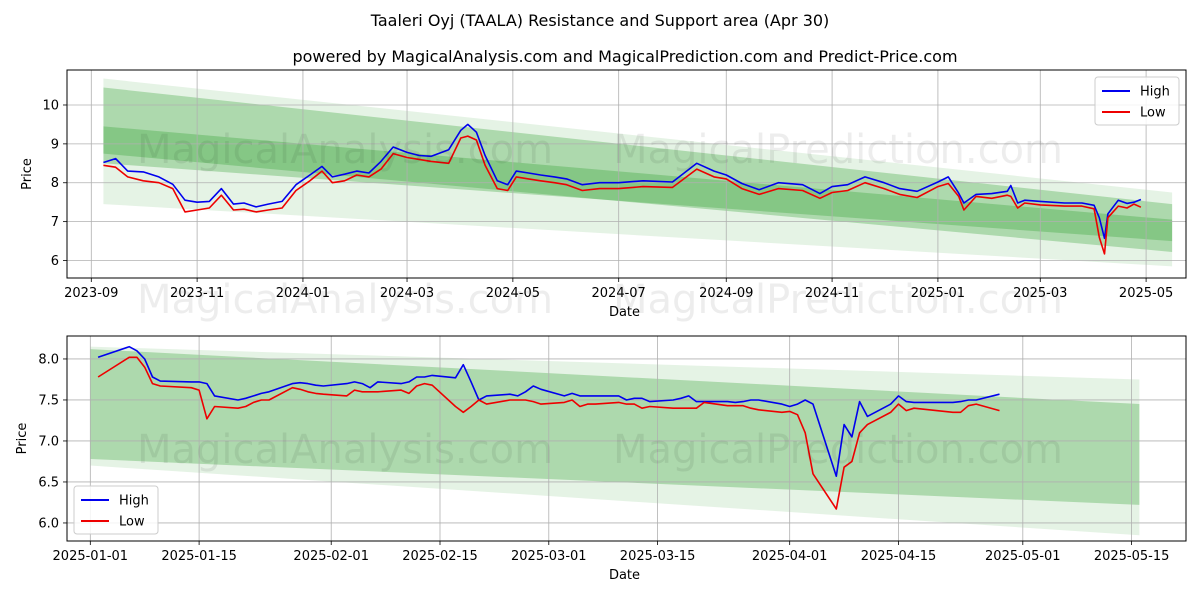  I want to click on top-y-tick-label: 7, so click(55, 222).